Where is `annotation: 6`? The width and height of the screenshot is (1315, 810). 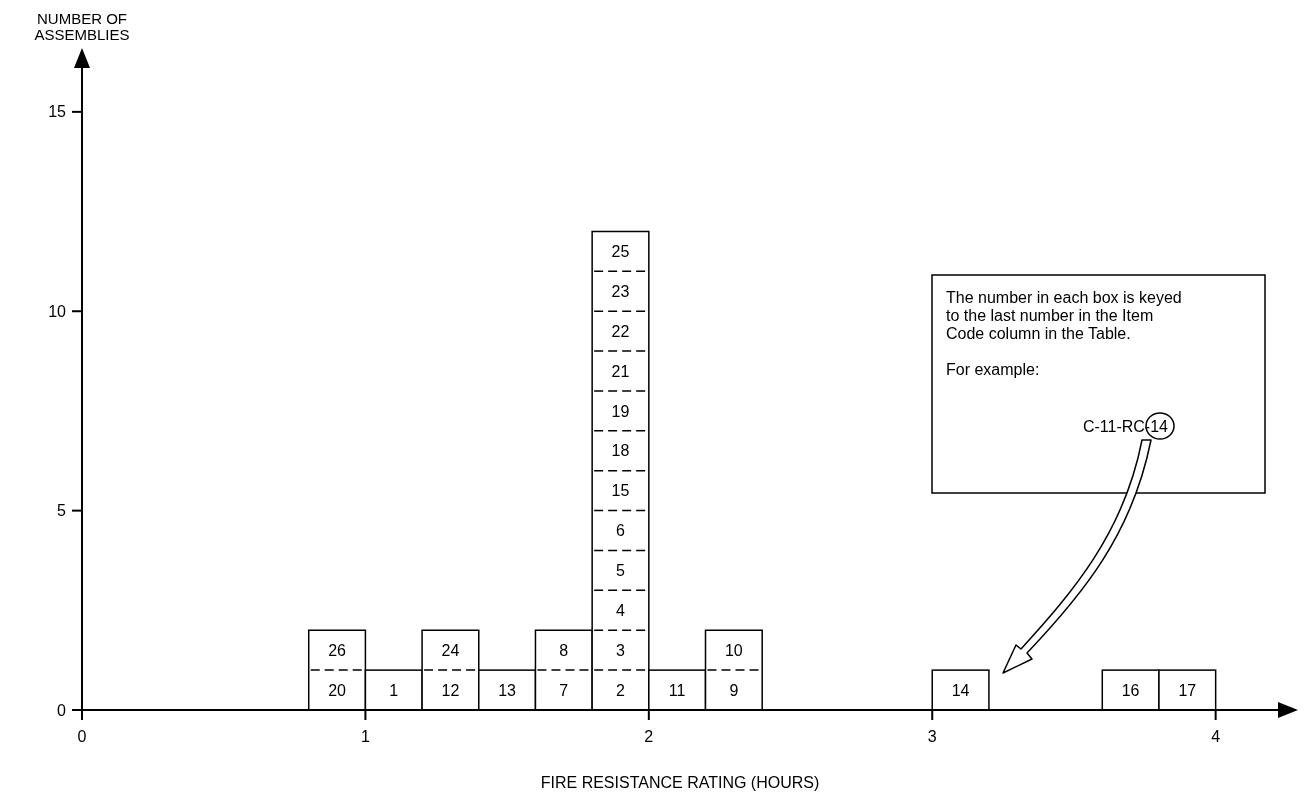
annotation: 6 is located at coordinates (621, 531).